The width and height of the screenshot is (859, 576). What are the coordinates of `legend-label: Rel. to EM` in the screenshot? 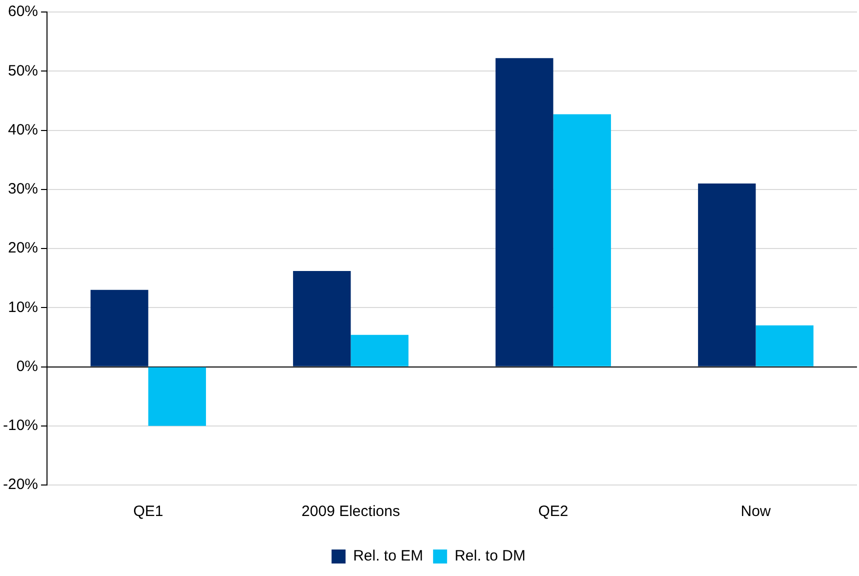 It's located at (388, 556).